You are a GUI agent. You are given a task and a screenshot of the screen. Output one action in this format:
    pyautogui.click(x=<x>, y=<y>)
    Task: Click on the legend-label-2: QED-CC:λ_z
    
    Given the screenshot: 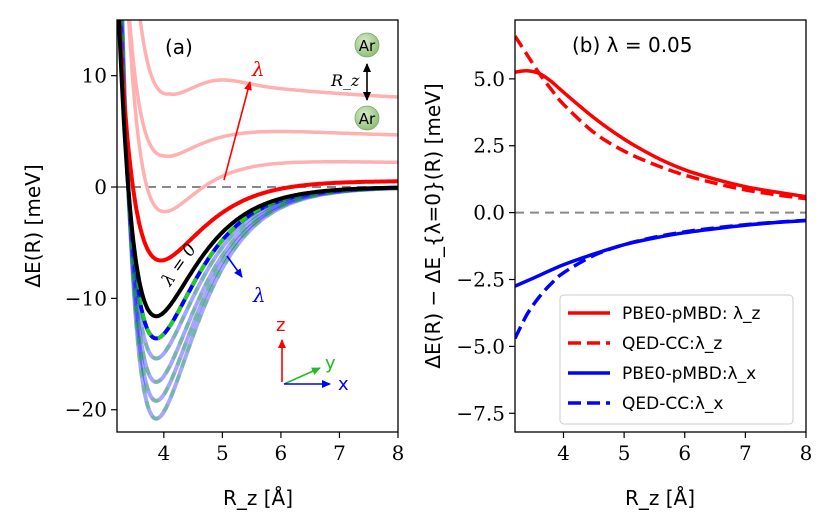 What is the action you would take?
    pyautogui.click(x=672, y=344)
    